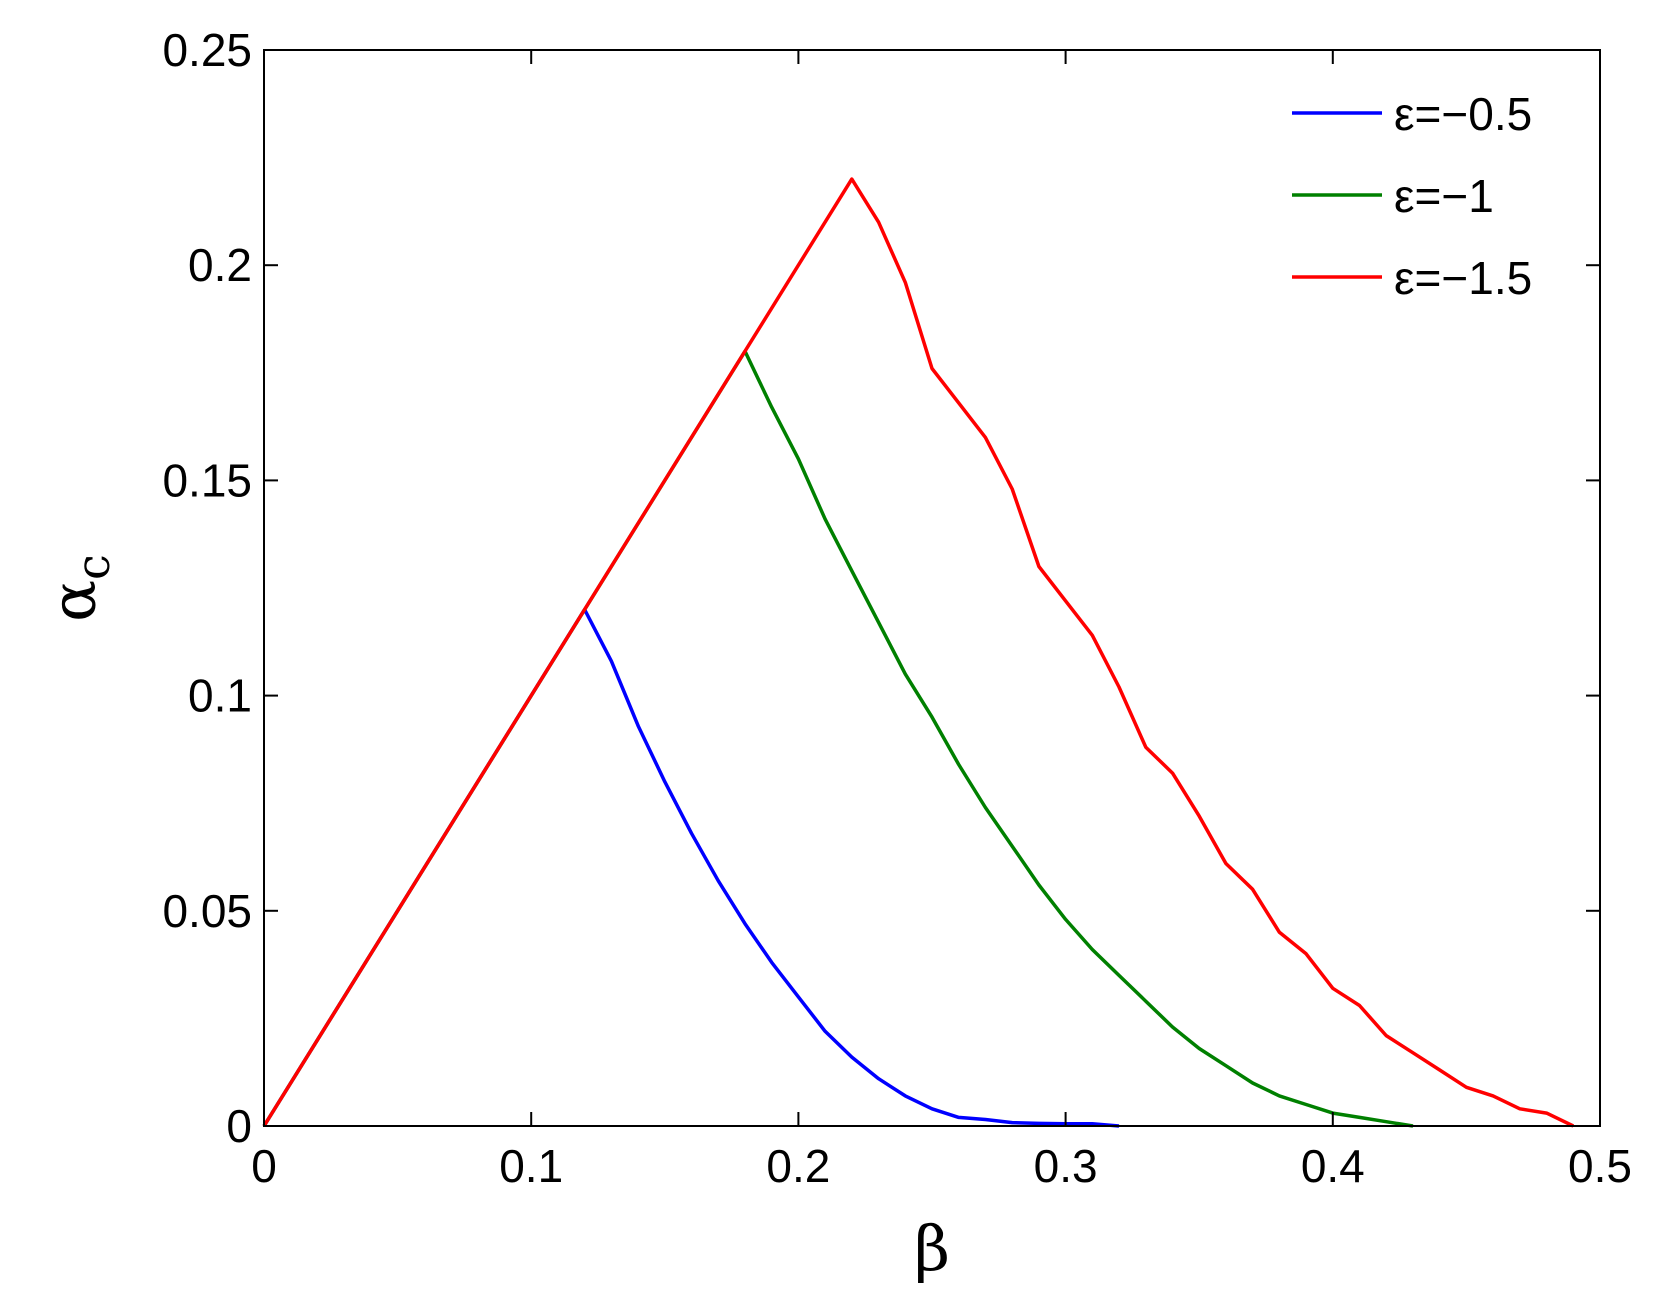 This screenshot has height=1294, width=1660. I want to click on y-tick-label: 0.15, so click(207, 480).